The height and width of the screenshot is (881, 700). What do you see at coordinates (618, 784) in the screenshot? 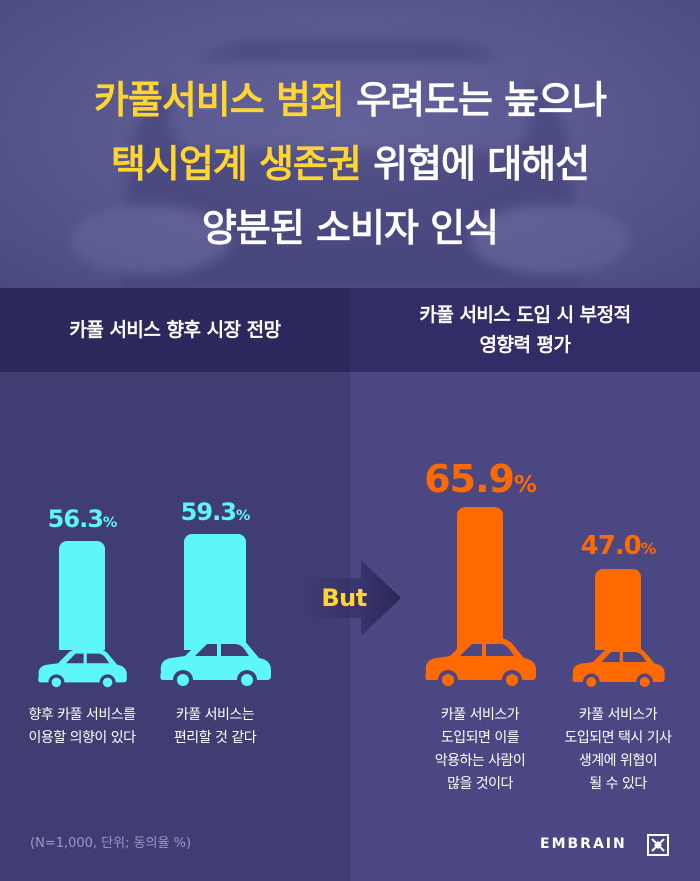
I see `caption-line: 될 수 있다` at bounding box center [618, 784].